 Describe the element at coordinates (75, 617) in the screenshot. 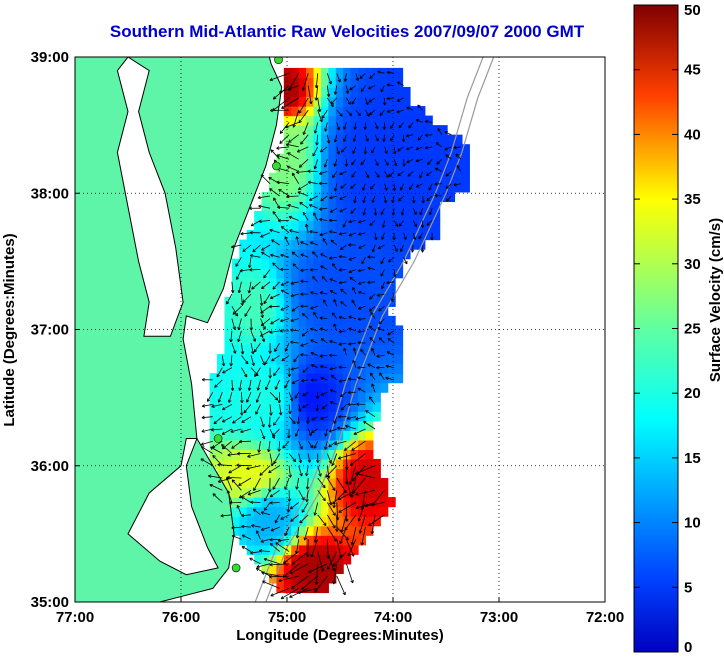

I see `x-tick-label: 77:00` at that location.